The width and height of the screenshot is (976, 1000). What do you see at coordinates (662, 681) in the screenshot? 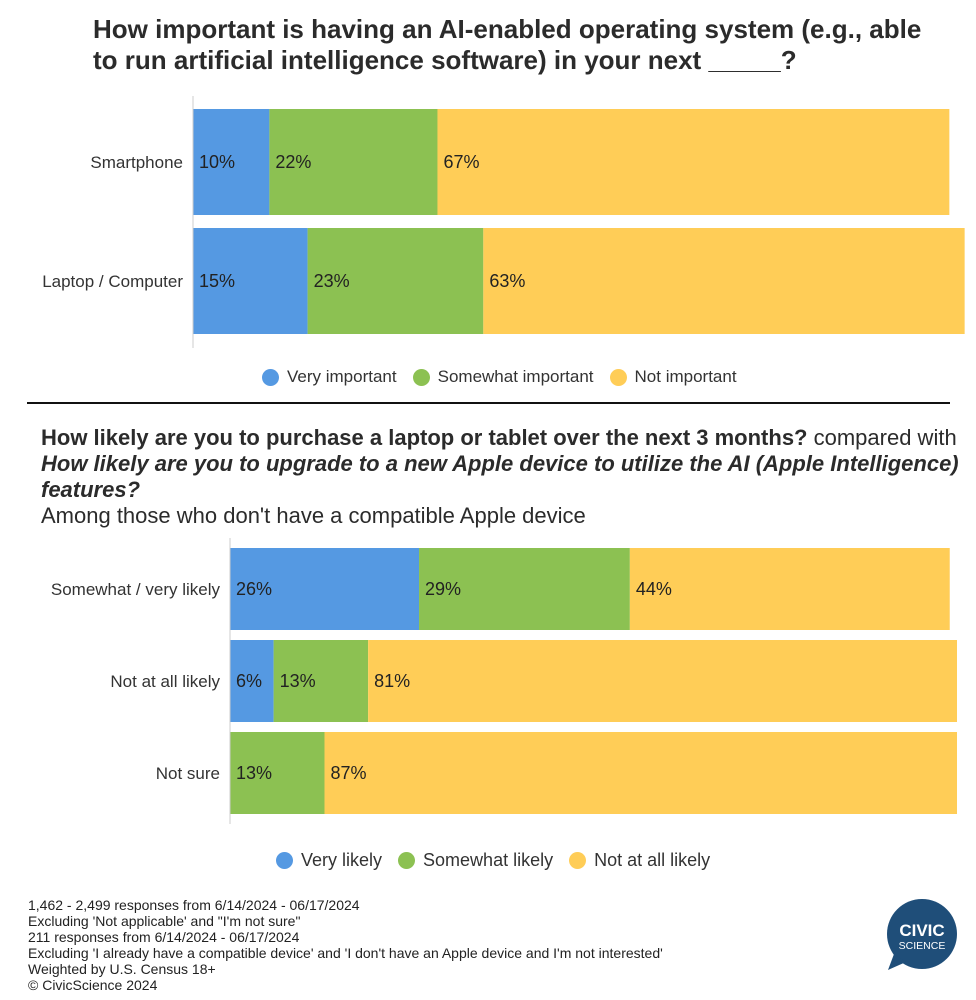
I see `bar-not-at-all-likely-not-at-all-likely` at bounding box center [662, 681].